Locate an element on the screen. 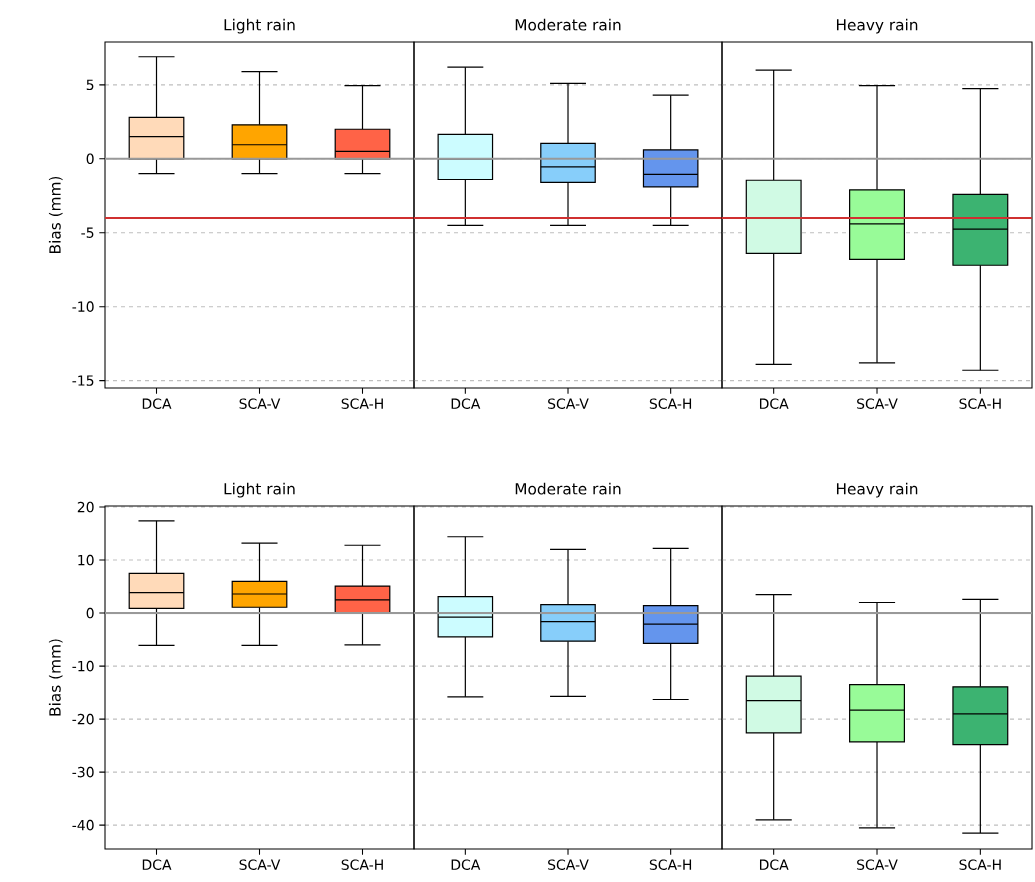 The image size is (1035, 882). y-tick-label: -5 is located at coordinates (87, 232).